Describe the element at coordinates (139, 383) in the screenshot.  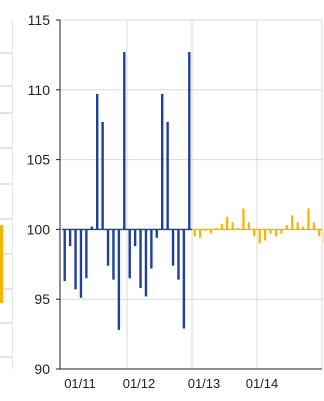
I see `x-tick-label: 01/12` at that location.